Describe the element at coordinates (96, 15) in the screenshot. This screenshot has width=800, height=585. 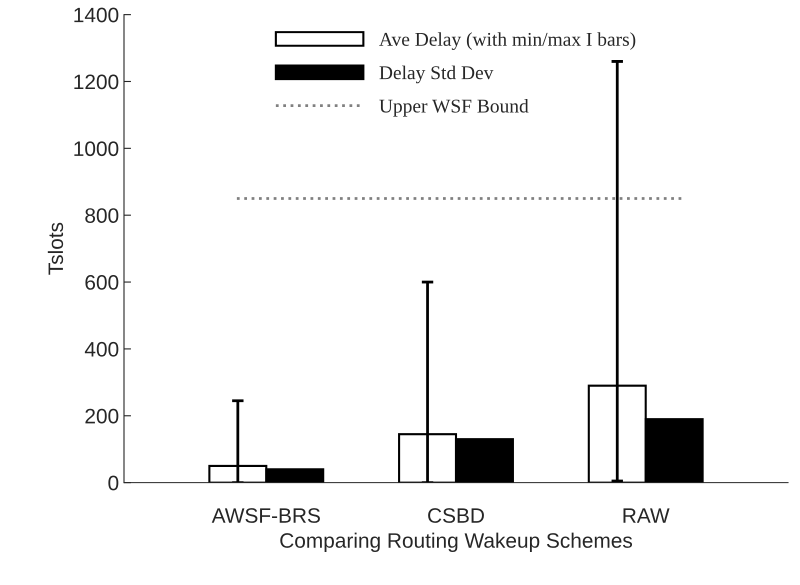
I see `y-tick-label: 1400` at that location.